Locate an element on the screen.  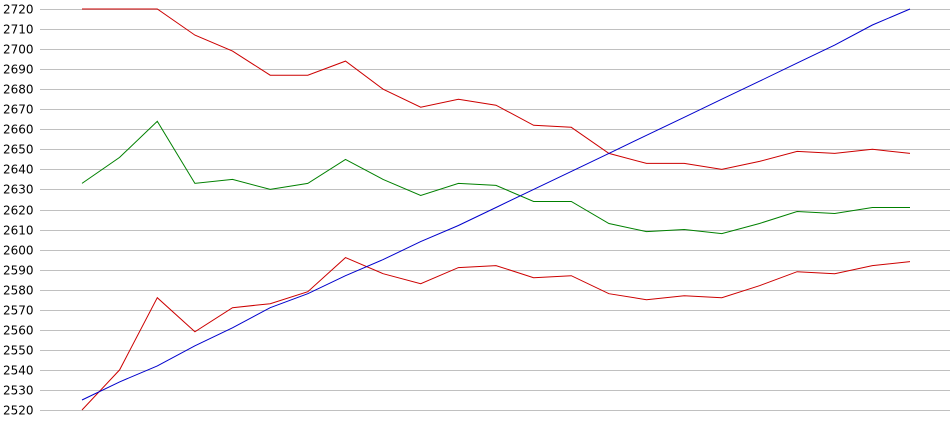
y-tick-label: 2680 is located at coordinates (18, 90).